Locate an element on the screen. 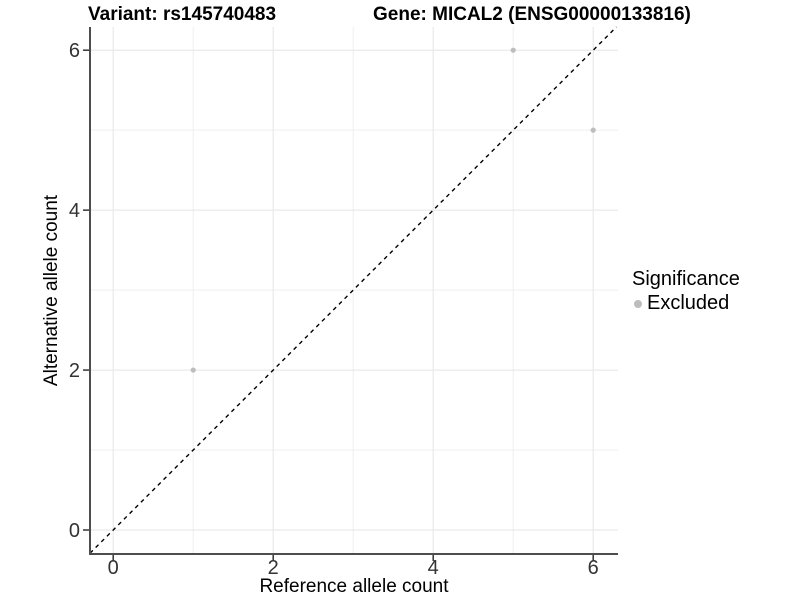 Image resolution: width=800 pixels, height=600 pixels. x-tick-label: 4 is located at coordinates (433, 568).